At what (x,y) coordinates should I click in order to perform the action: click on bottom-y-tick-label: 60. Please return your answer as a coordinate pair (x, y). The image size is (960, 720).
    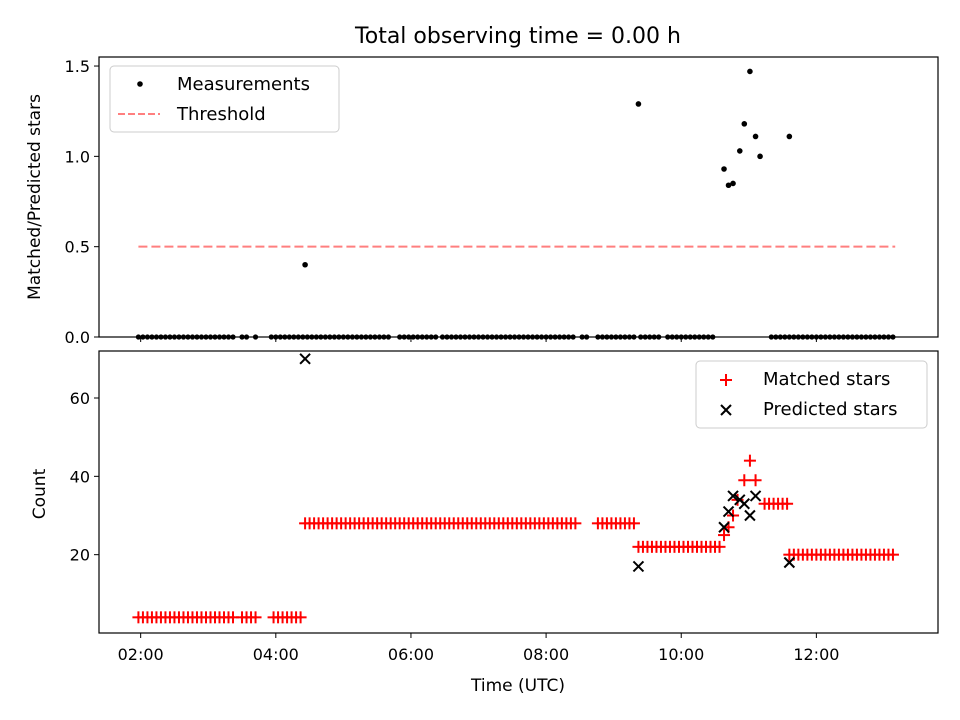
    Looking at the image, I should click on (80, 398).